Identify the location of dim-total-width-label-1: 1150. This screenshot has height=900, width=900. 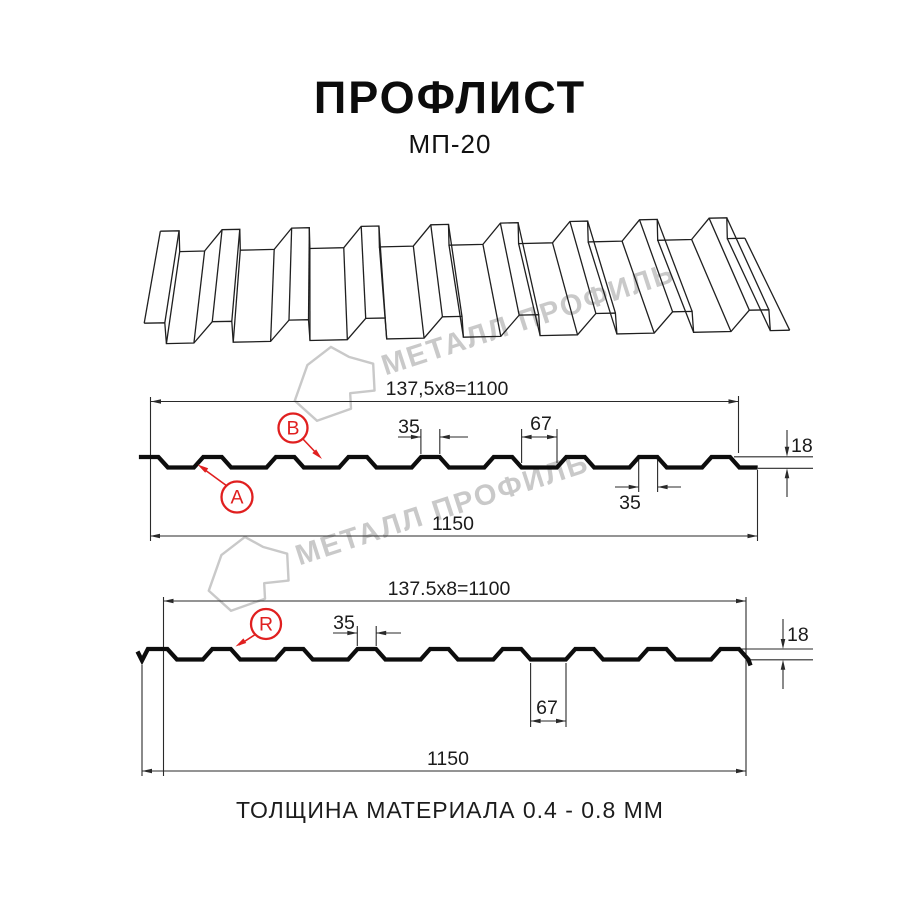
(453, 524).